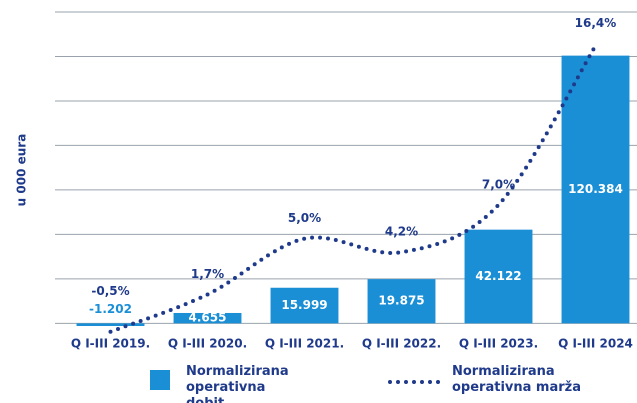 The image size is (637, 403). What do you see at coordinates (595, 344) in the screenshot?
I see `x-tick-label: Q I-III 2024` at bounding box center [595, 344].